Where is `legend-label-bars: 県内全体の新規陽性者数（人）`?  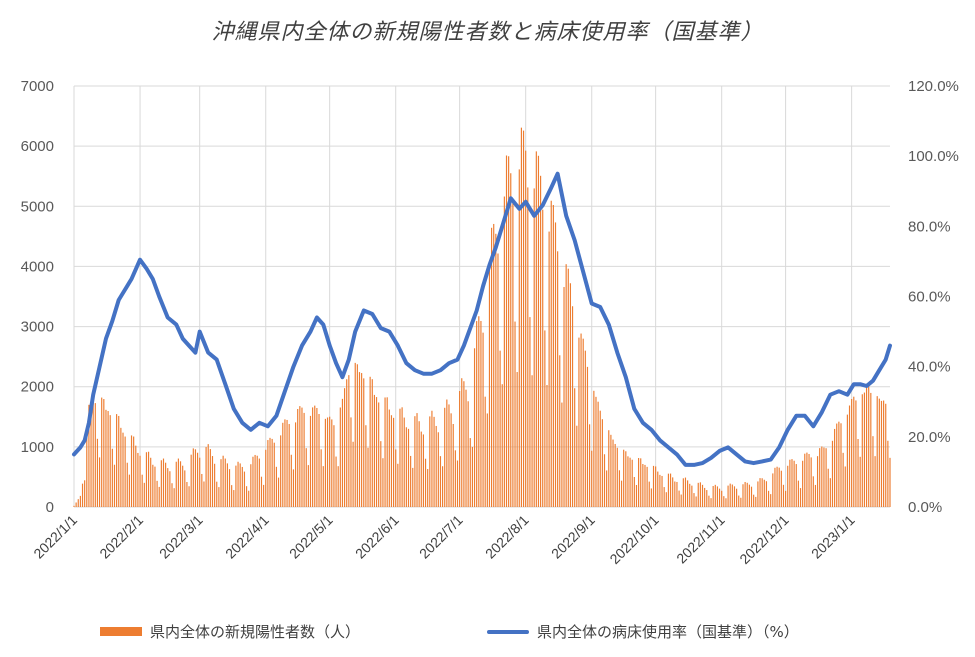 legend-label-bars: 県内全体の新規陽性者数（人） is located at coordinates (255, 632).